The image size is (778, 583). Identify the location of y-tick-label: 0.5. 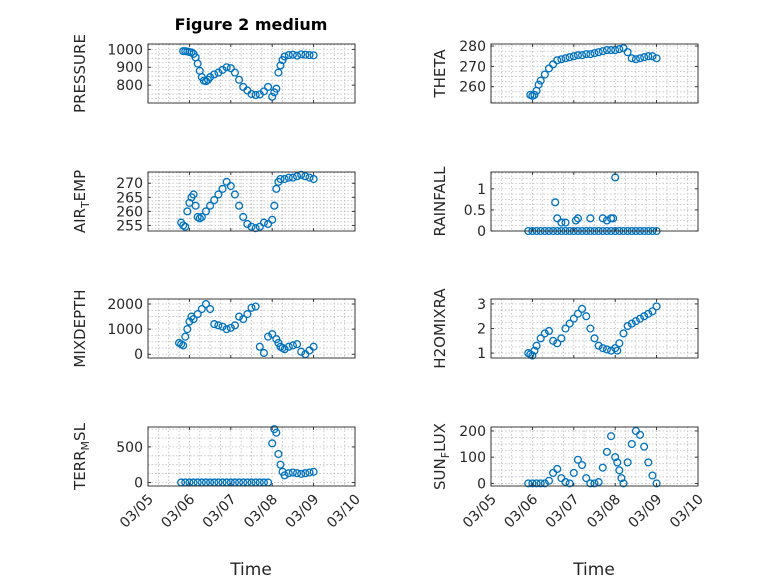
(475, 211).